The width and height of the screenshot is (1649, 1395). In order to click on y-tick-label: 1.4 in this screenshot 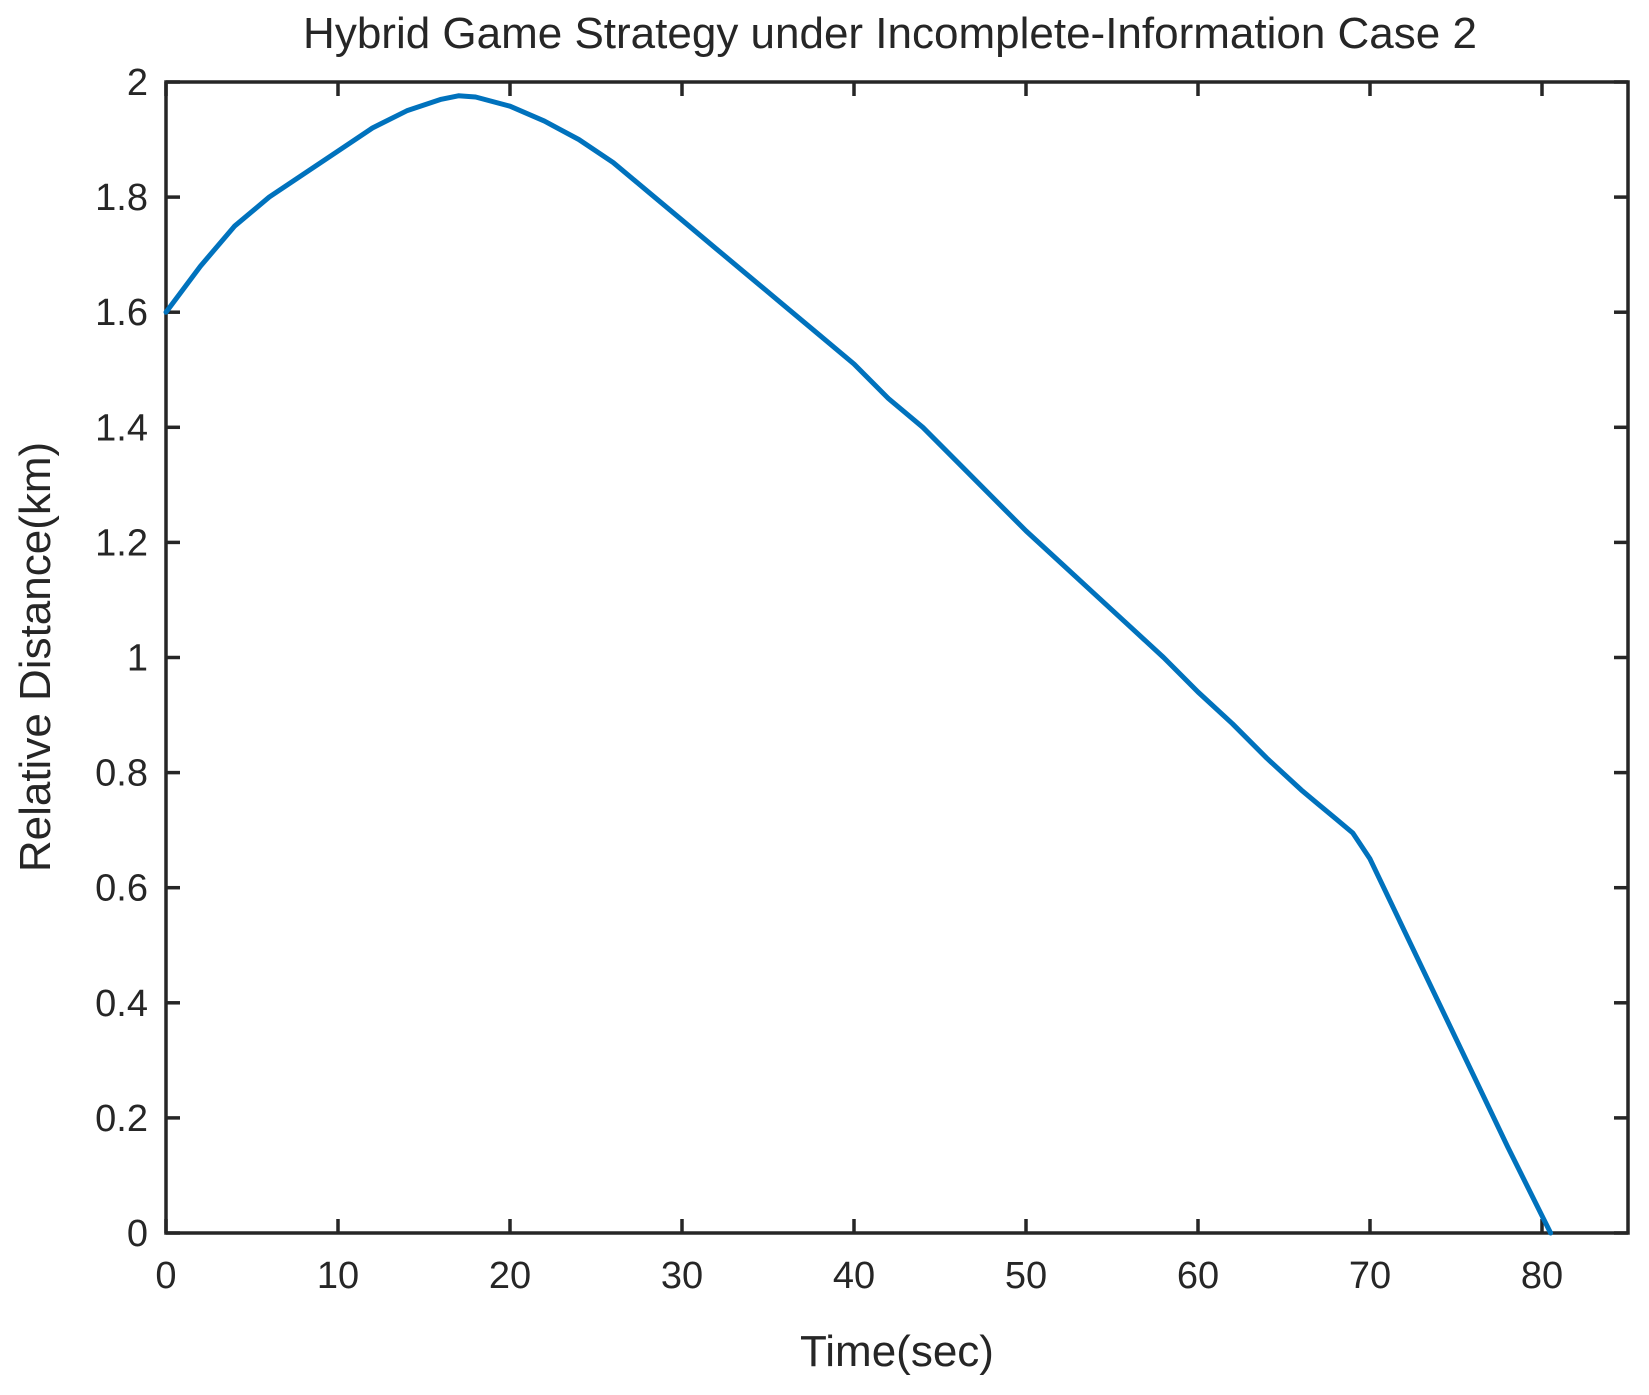, I will do `click(121, 428)`.